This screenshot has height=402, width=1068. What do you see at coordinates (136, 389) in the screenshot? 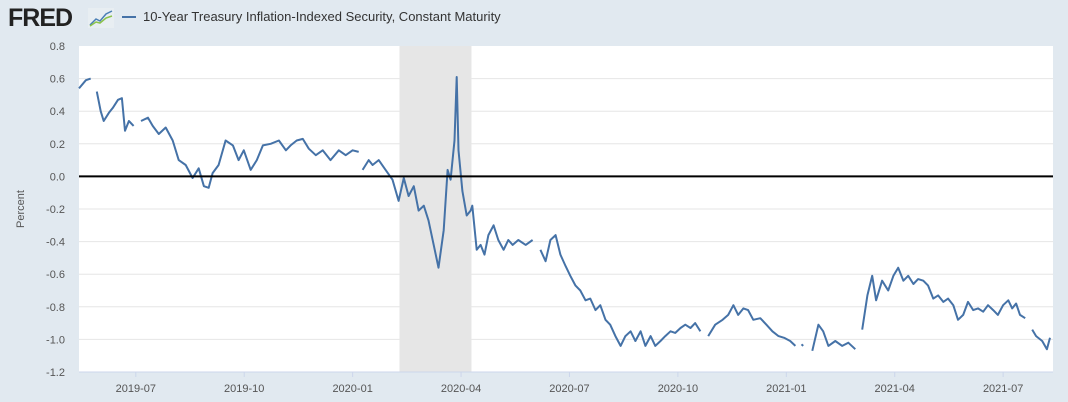
I see `x-tick-label: 2019-07` at bounding box center [136, 389].